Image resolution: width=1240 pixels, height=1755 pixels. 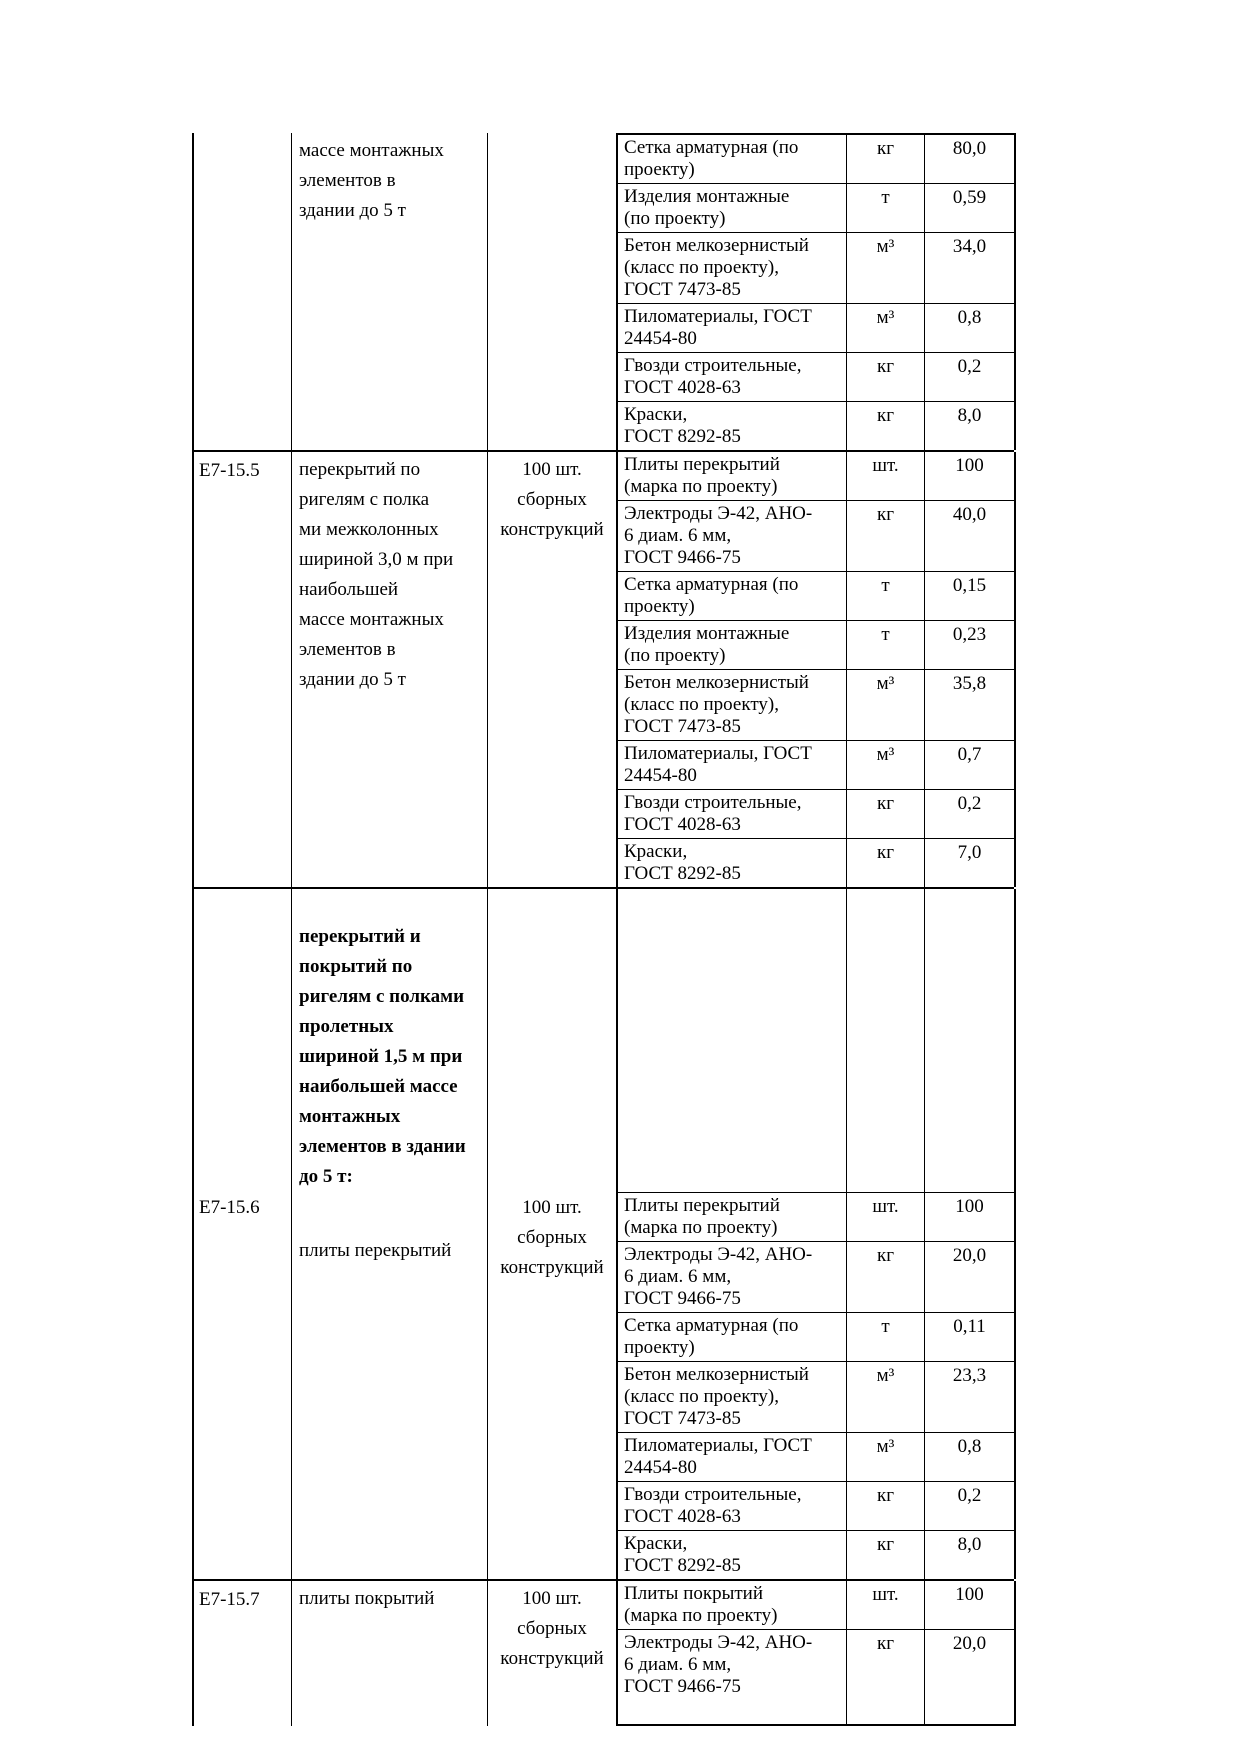 I want to click on material-value, so click(x=970, y=1040).